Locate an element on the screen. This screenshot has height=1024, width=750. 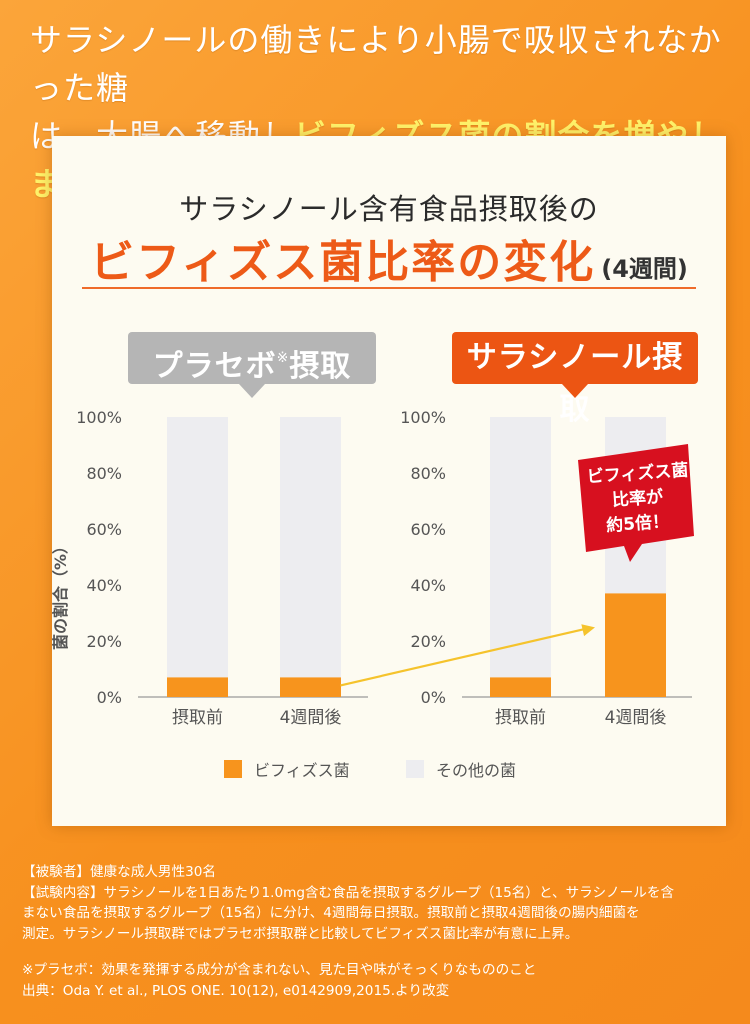
card-title: サラシノール含有食品摂取後の is located at coordinates (389, 209).